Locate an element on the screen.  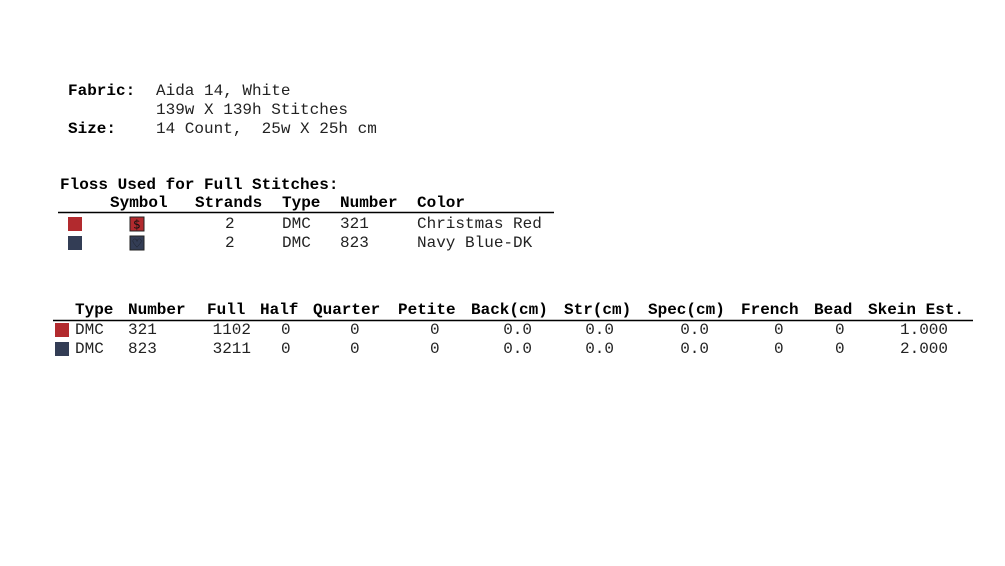
column-header: Strands is located at coordinates (228, 203).